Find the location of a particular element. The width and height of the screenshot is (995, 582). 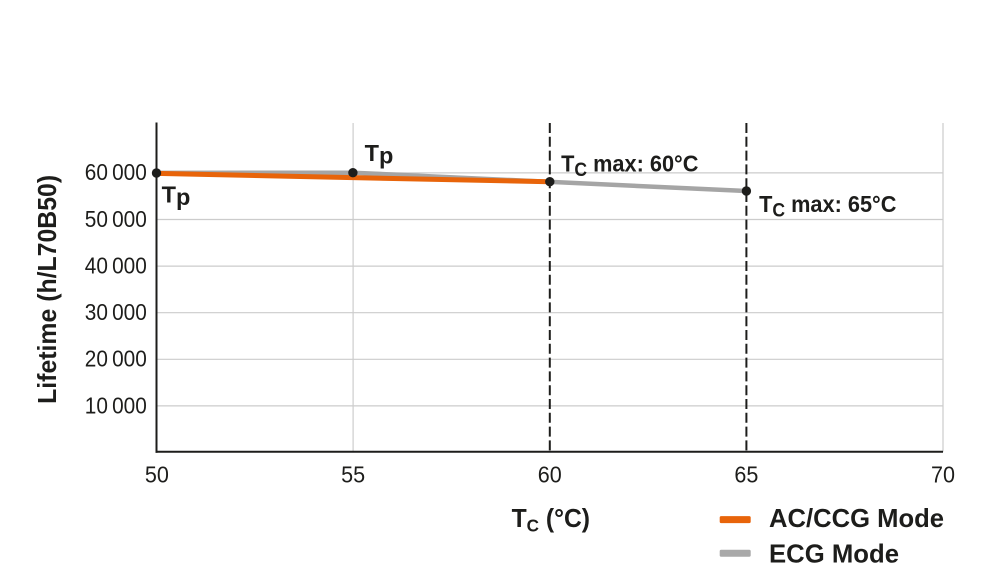

svg-text: 50 is located at coordinates (157, 474).